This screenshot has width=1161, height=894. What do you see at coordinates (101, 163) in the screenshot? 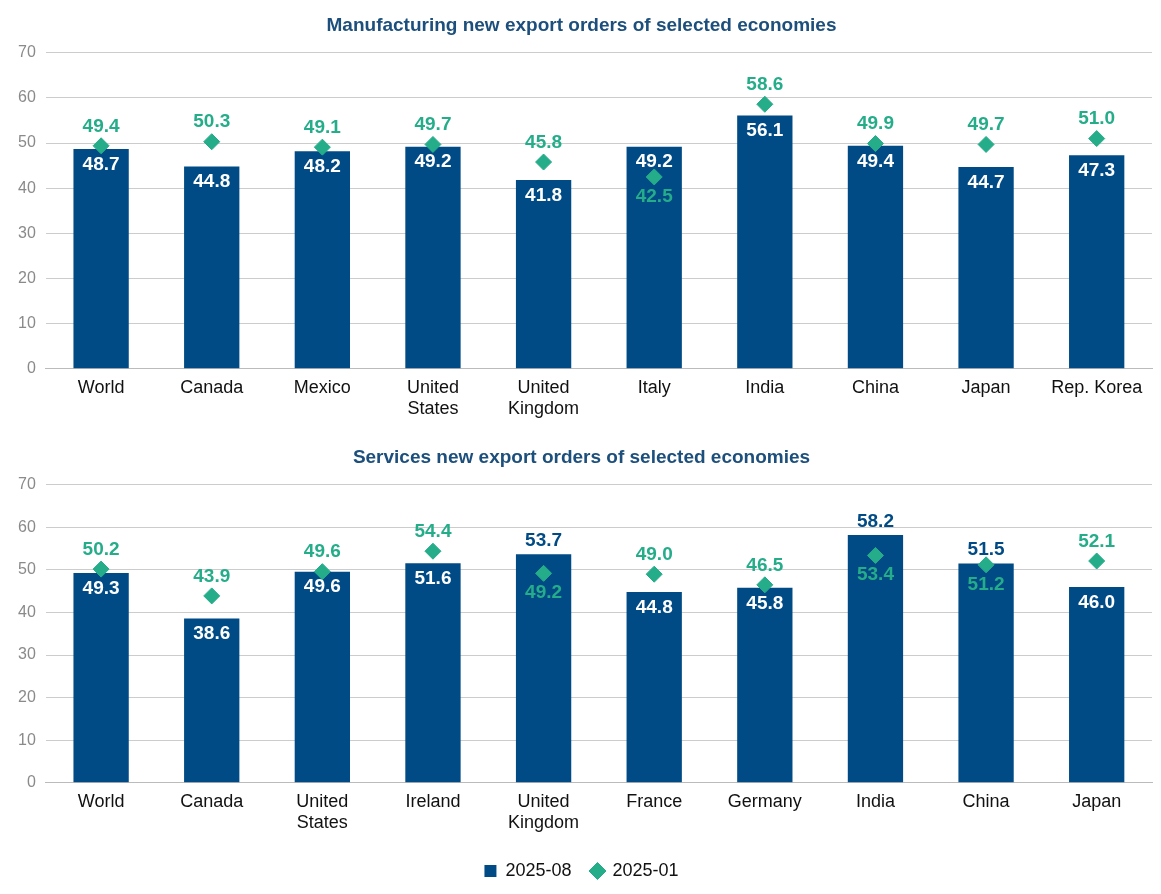
I see `data-label: 48.7` at bounding box center [101, 163].